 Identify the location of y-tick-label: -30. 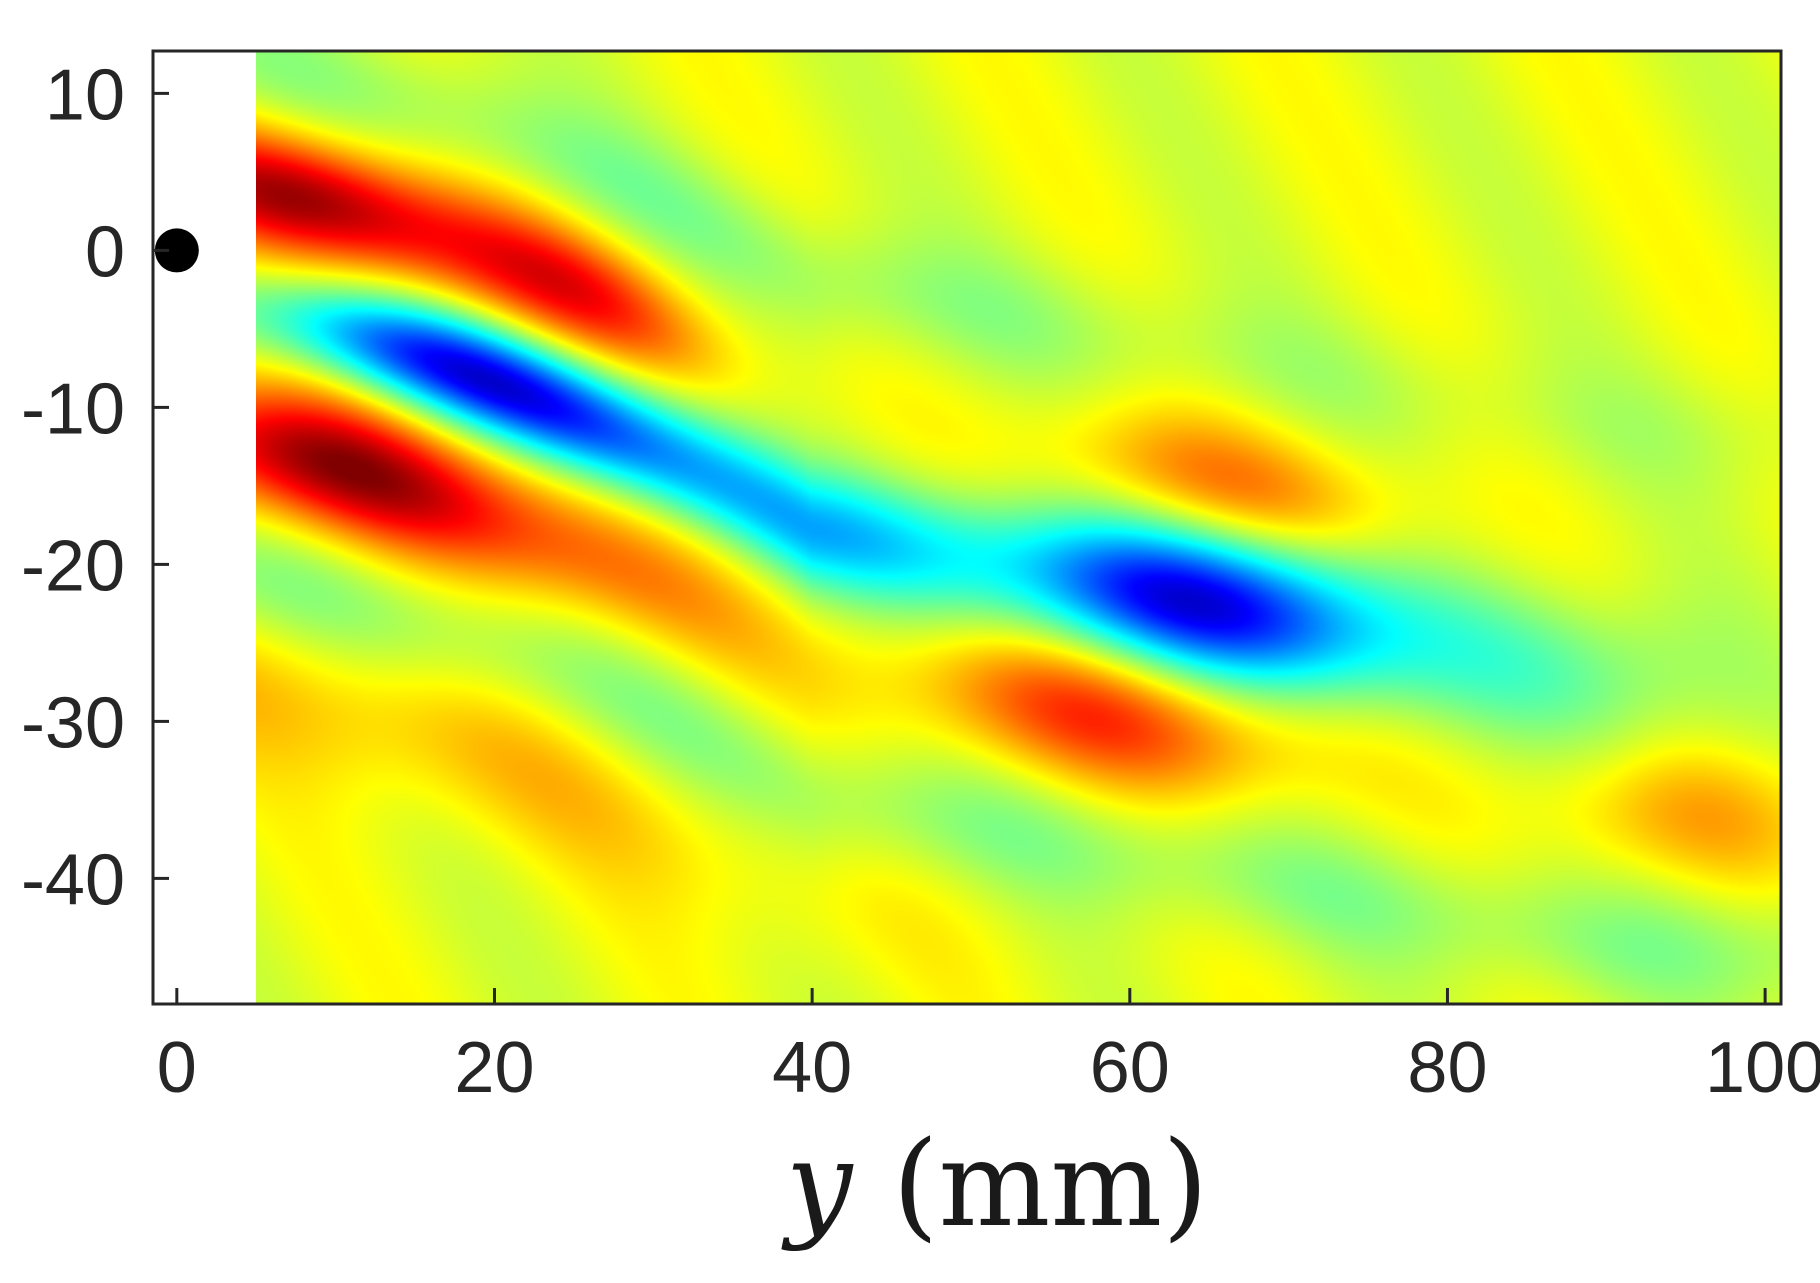
(73, 723).